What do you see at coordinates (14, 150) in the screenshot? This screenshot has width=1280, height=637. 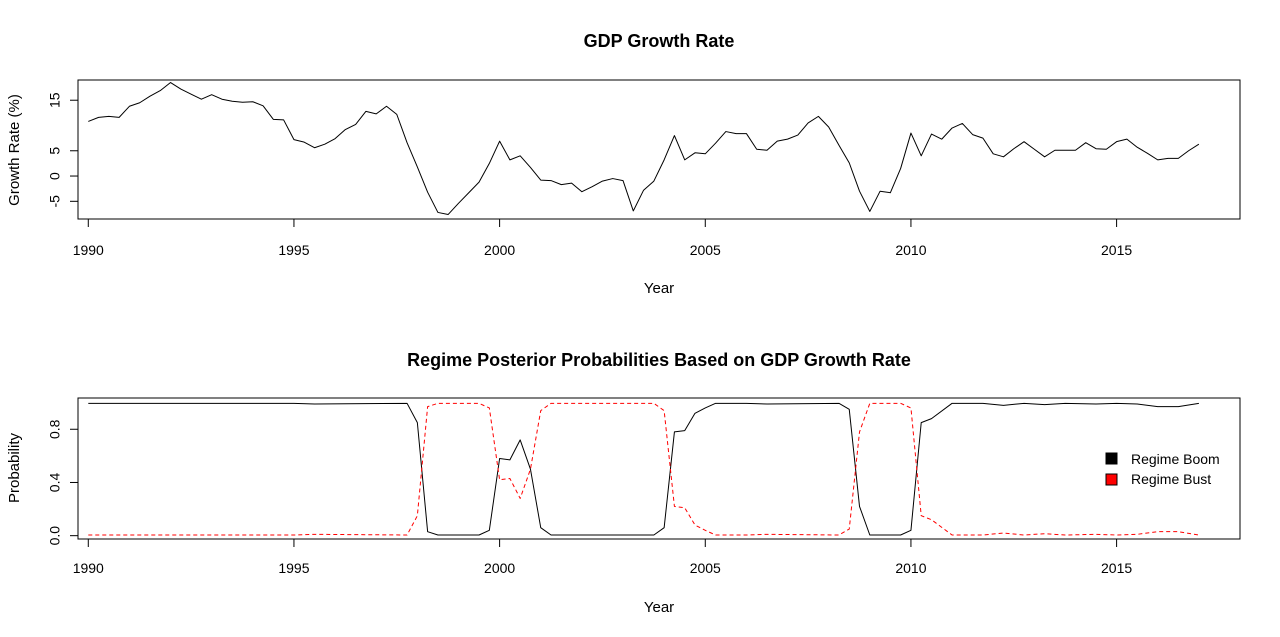 I see `gdp-y-axis-label: Growth Rate (%)` at bounding box center [14, 150].